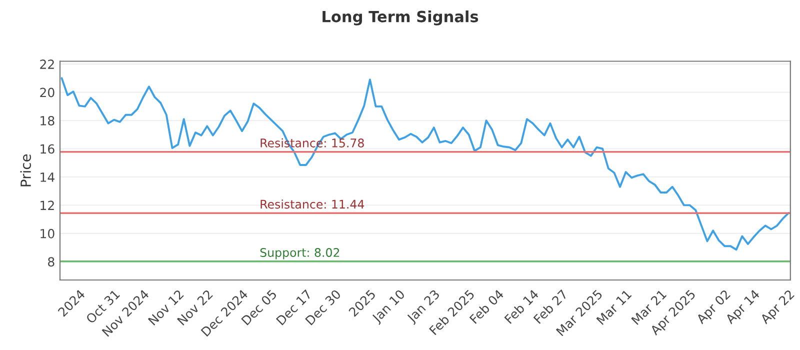 The image size is (800, 350). I want to click on y-tick-label: 8, so click(51, 262).